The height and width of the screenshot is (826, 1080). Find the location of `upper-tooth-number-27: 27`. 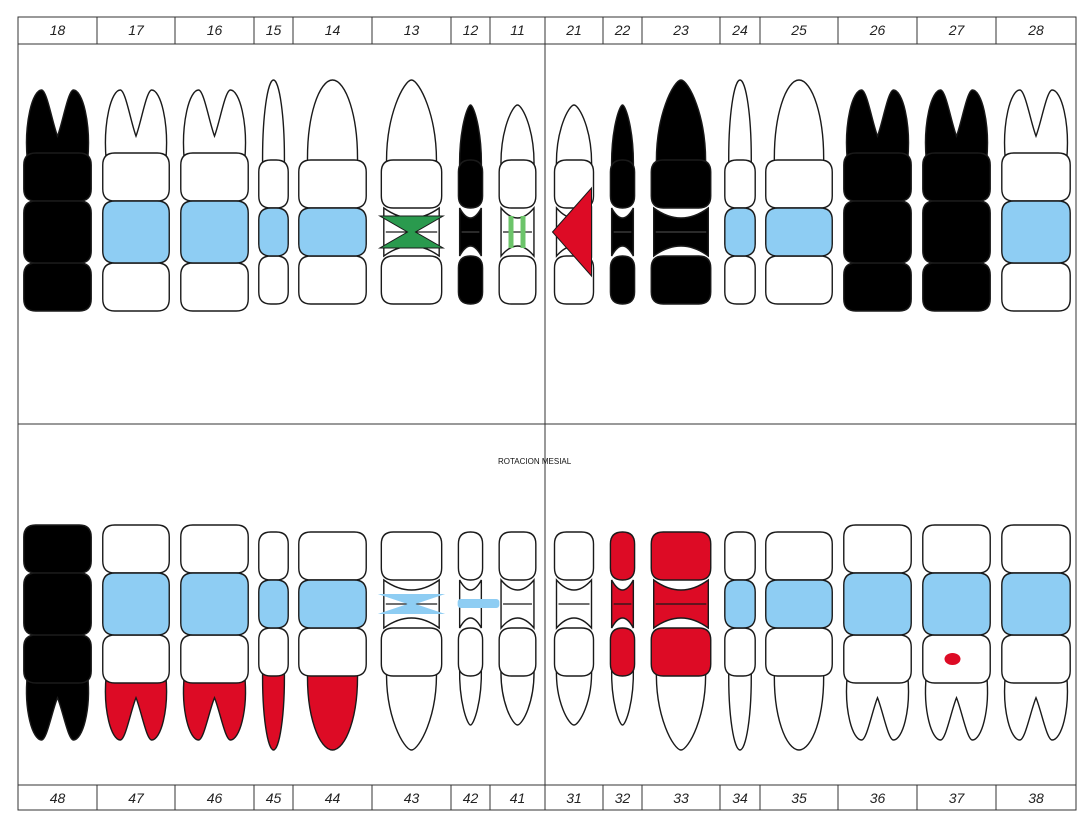

upper-tooth-number-27: 27 is located at coordinates (957, 30).